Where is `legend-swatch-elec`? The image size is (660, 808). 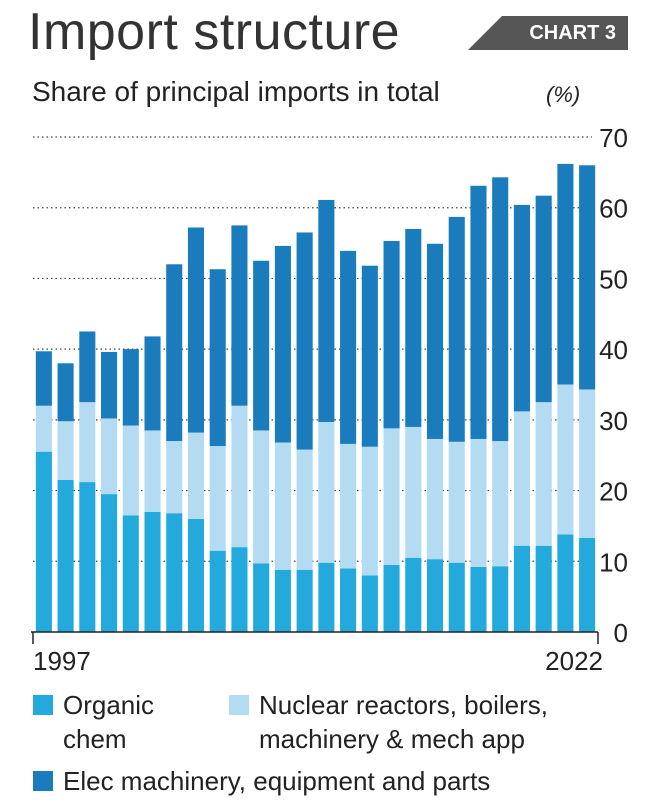 legend-swatch-elec is located at coordinates (43, 781).